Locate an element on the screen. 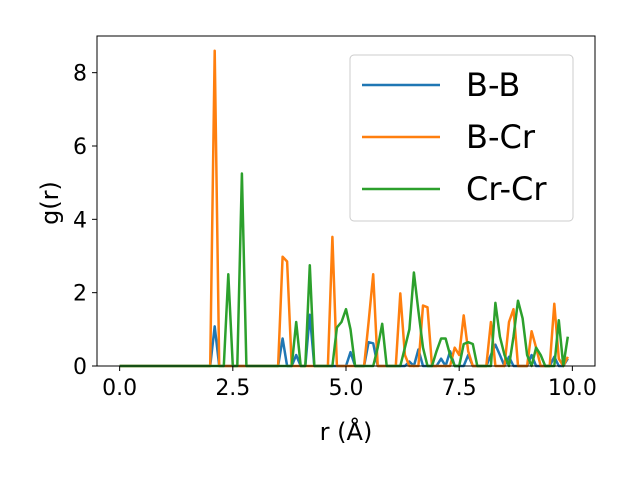 This screenshot has width=640, height=480. x-tick-label: 0.0 is located at coordinates (119, 388).